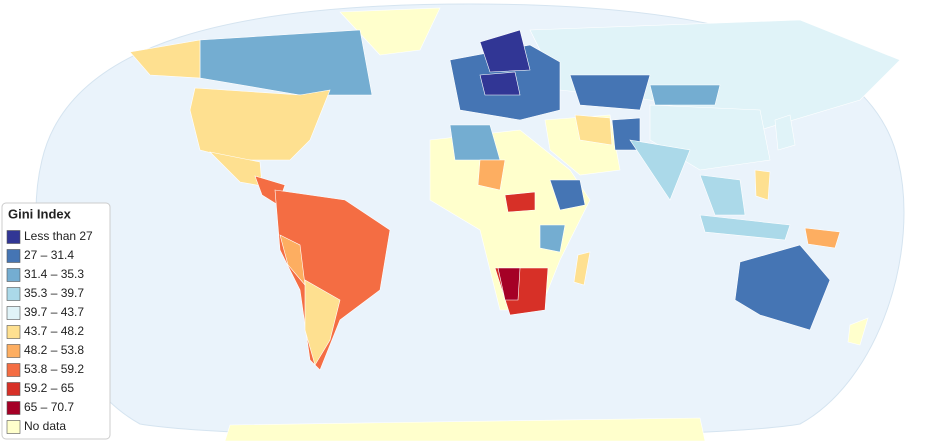 This screenshot has height=441, width=940. What do you see at coordinates (610, 92) in the screenshot?
I see `kazakhstan` at bounding box center [610, 92].